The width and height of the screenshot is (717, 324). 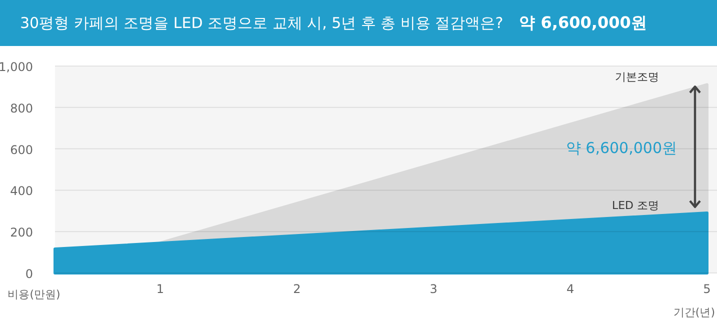 I want to click on x-tick-label: 4, so click(x=570, y=289).